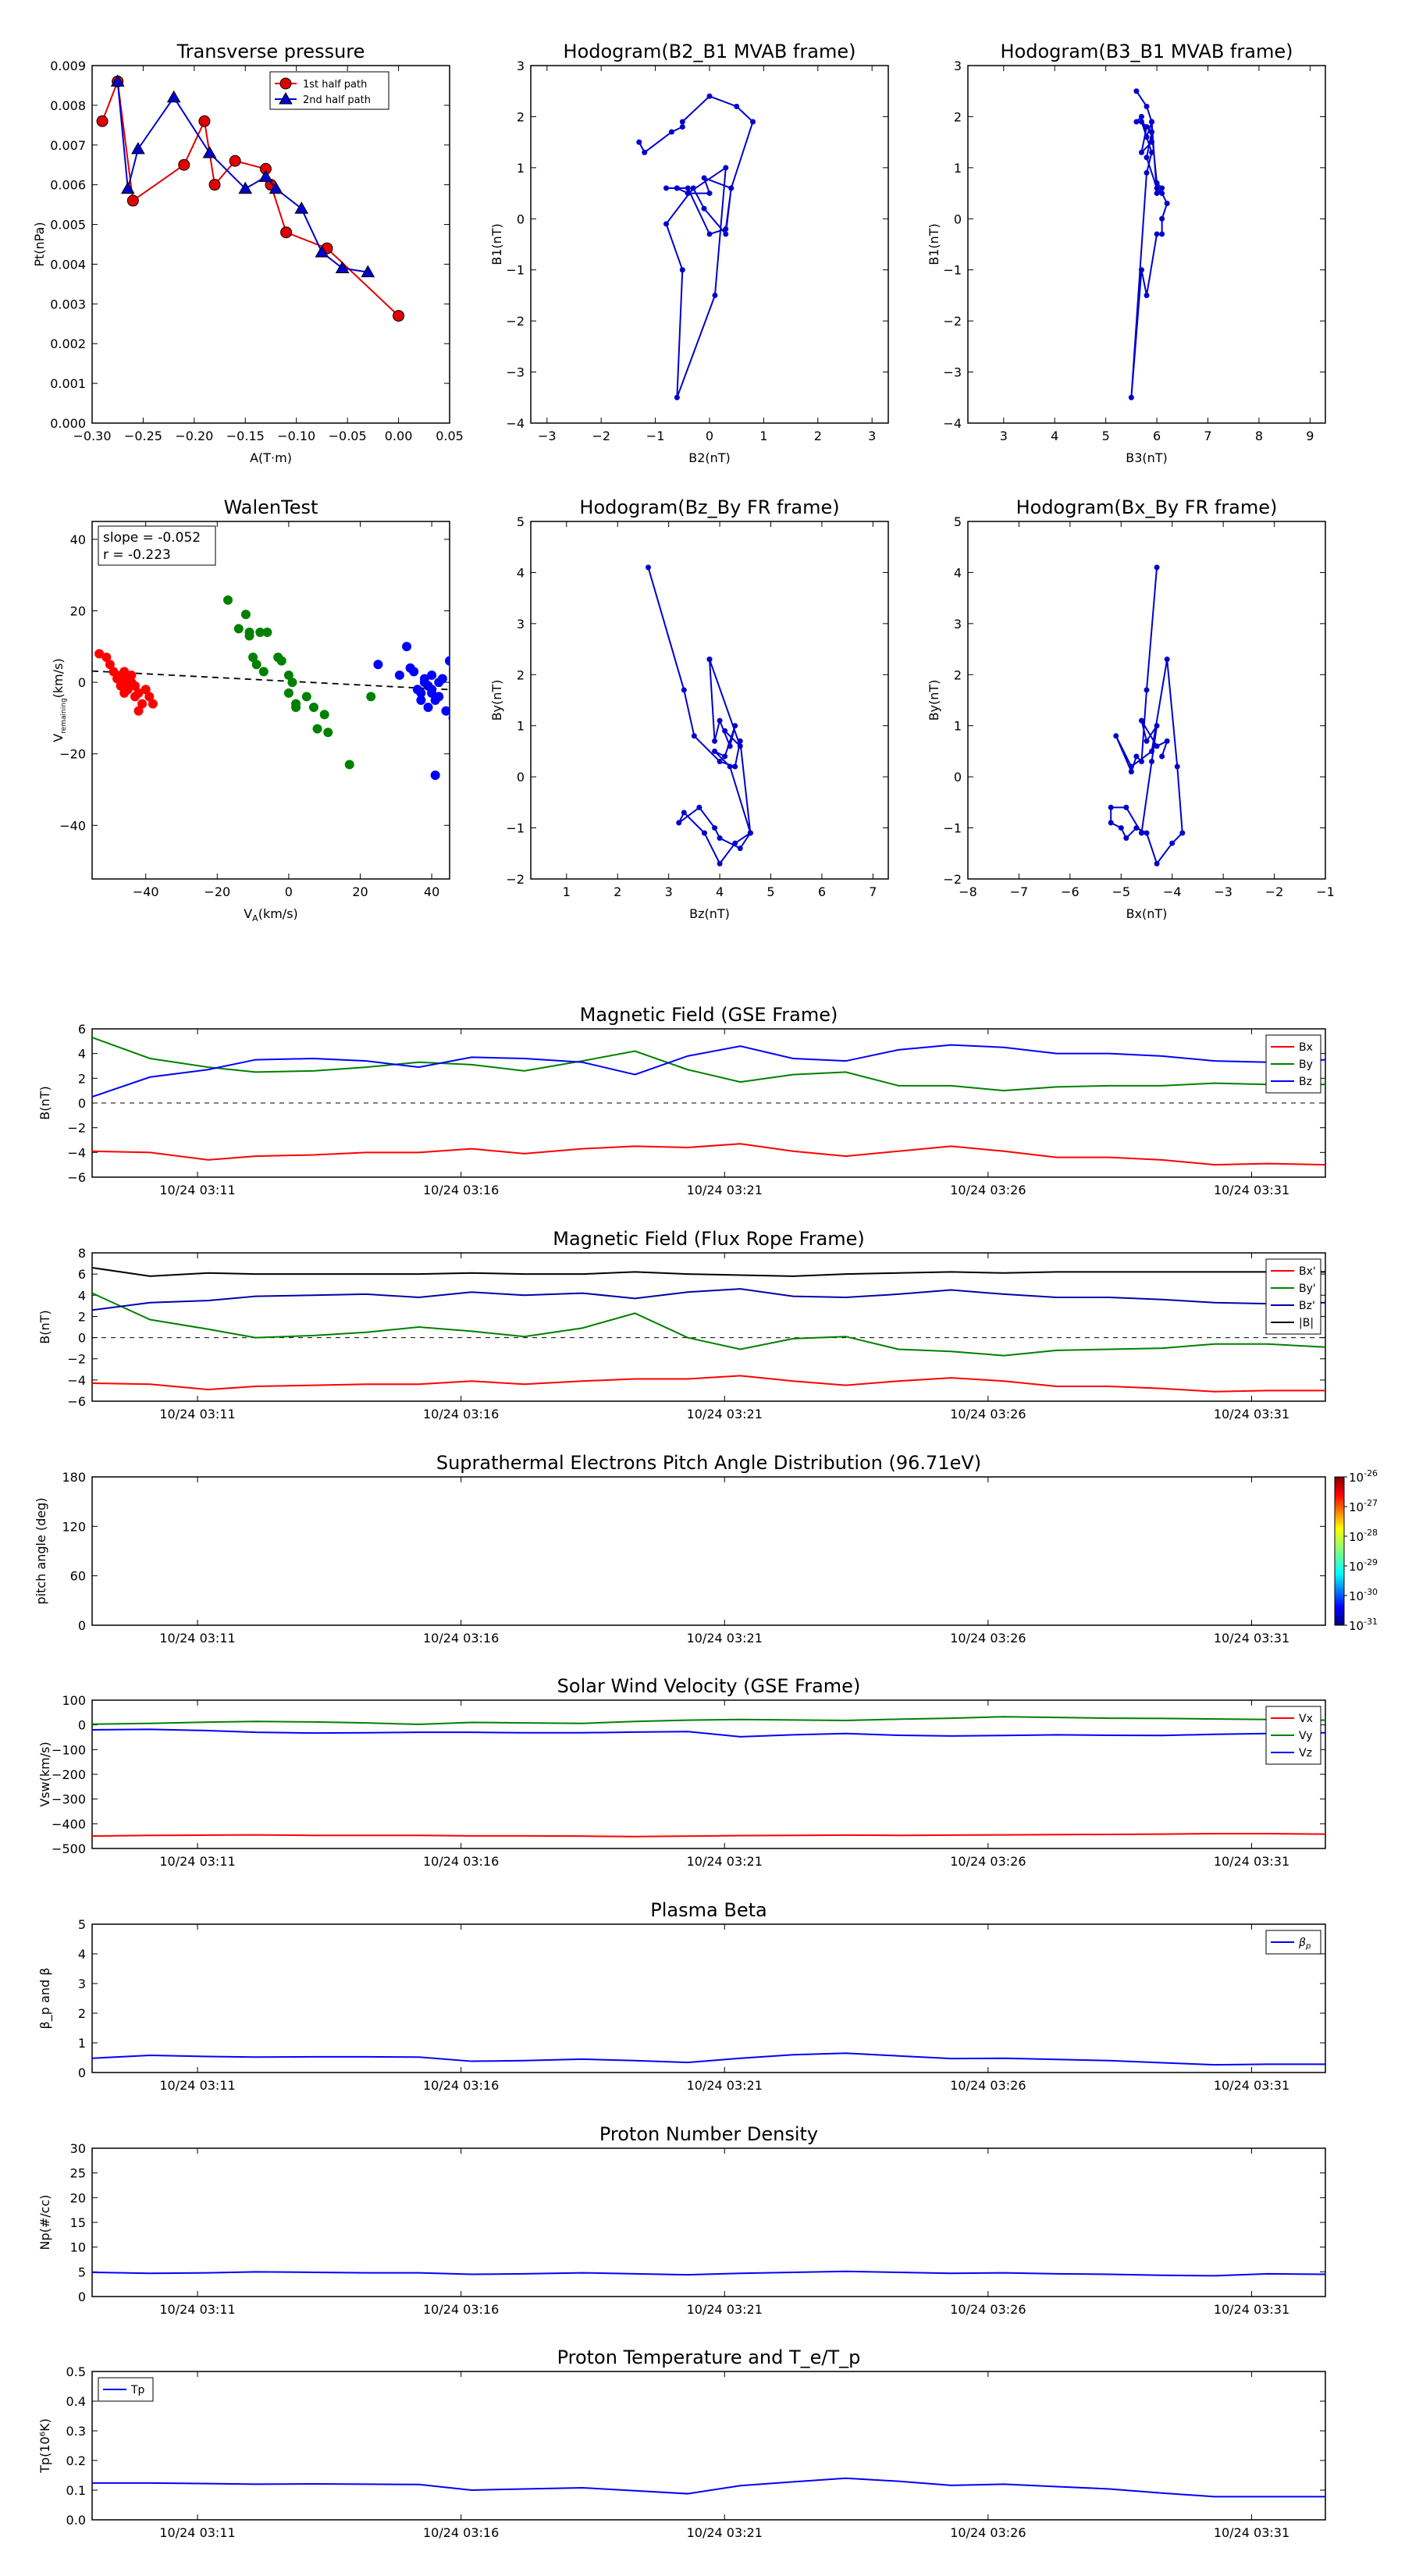  What do you see at coordinates (157, 545) in the screenshot?
I see `annotation-box` at bounding box center [157, 545].